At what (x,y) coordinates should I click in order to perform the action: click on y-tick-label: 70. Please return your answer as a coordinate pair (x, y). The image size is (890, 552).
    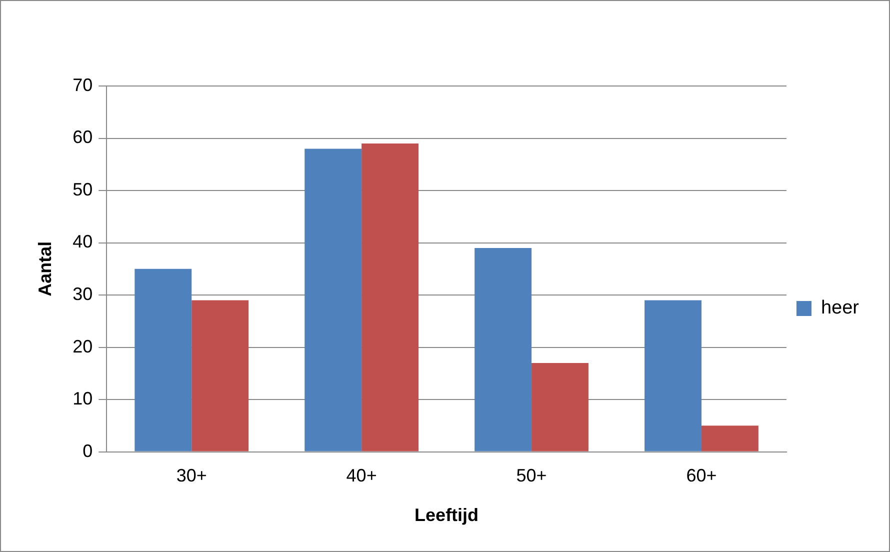
    Looking at the image, I should click on (82, 84).